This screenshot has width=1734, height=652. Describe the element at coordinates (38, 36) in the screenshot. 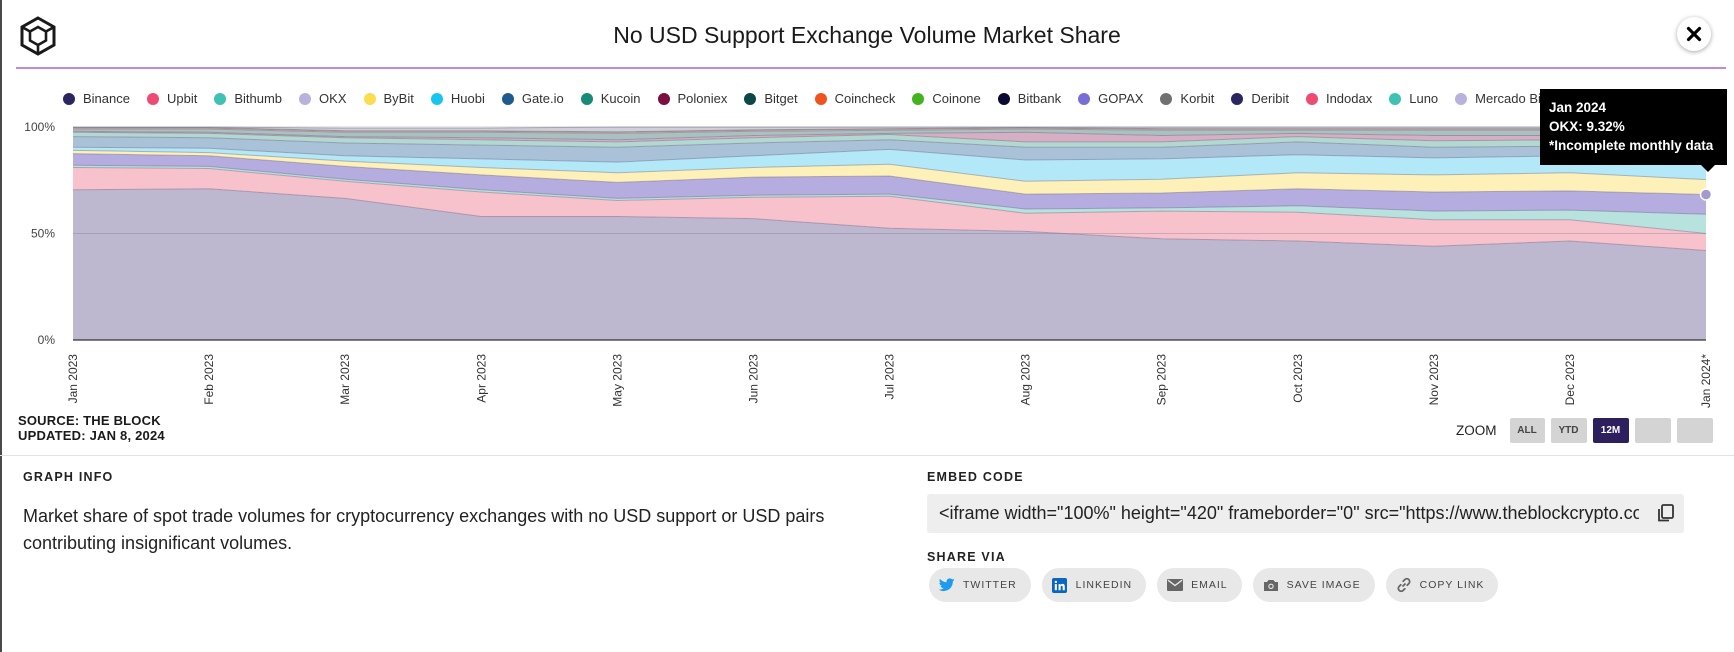

I see `the-block-logo` at that location.